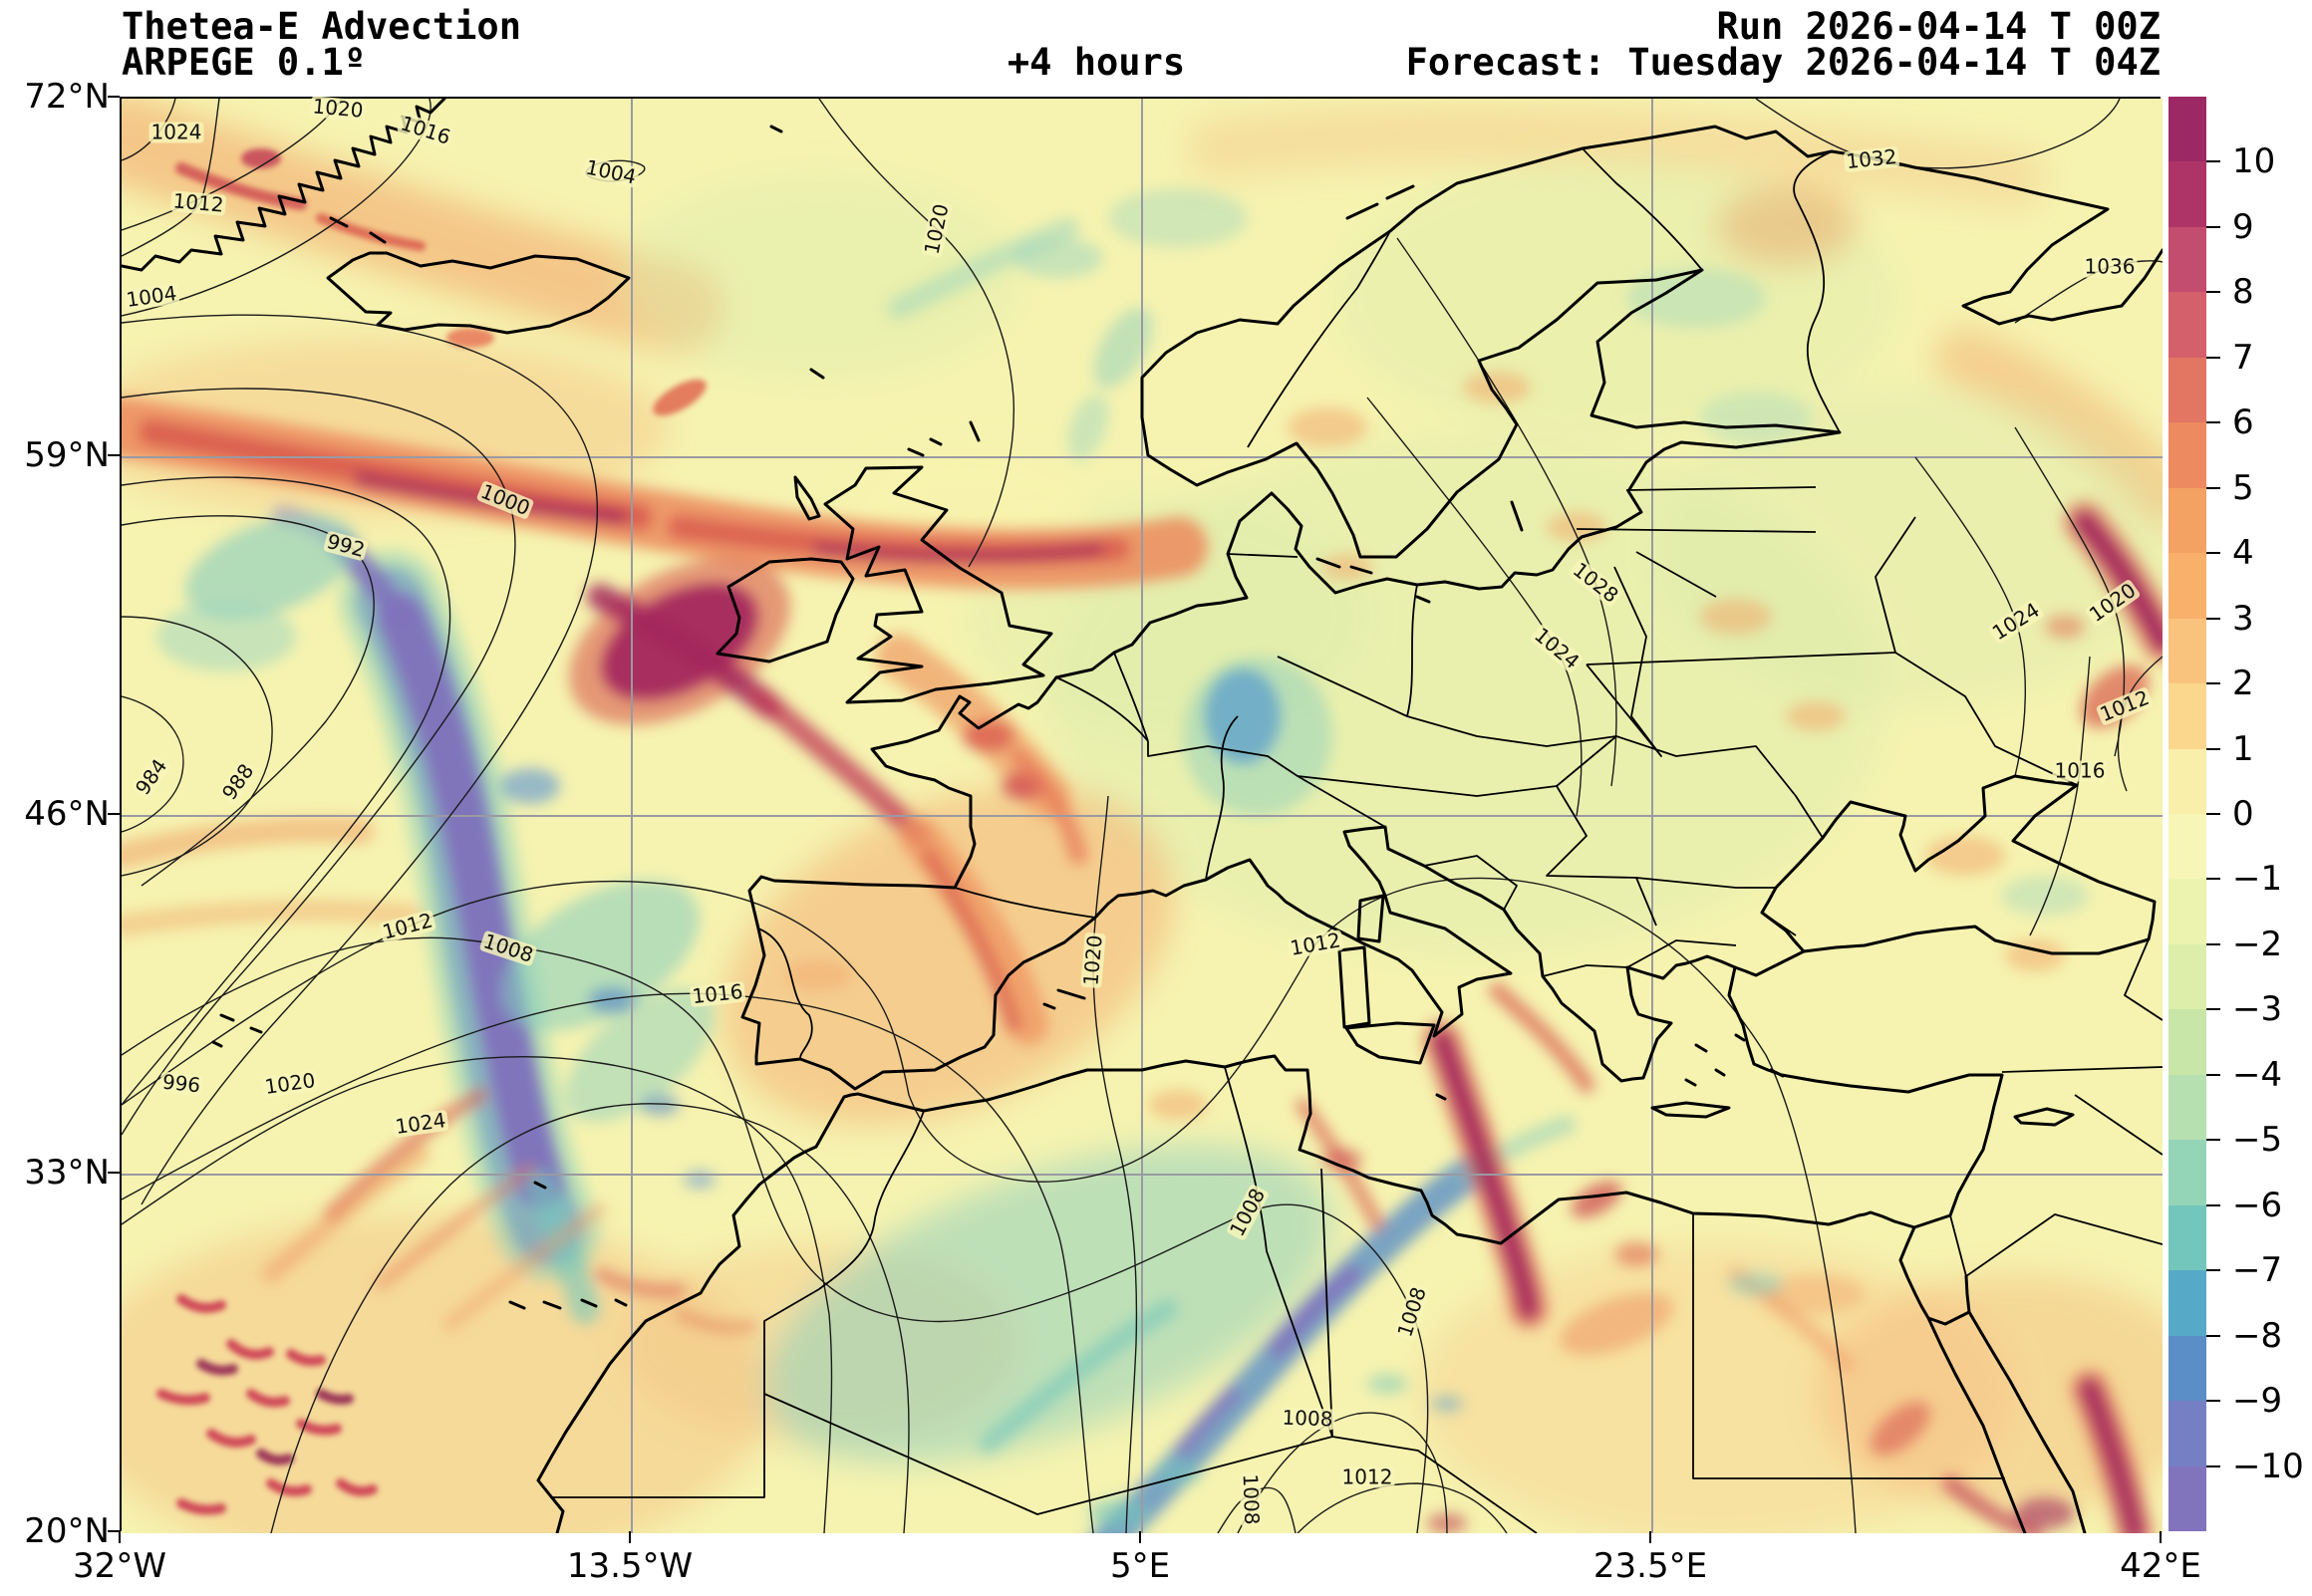 Image resolution: width=2312 pixels, height=1596 pixels. What do you see at coordinates (2243, 748) in the screenshot?
I see `colorbar-tick-label: 1` at bounding box center [2243, 748].